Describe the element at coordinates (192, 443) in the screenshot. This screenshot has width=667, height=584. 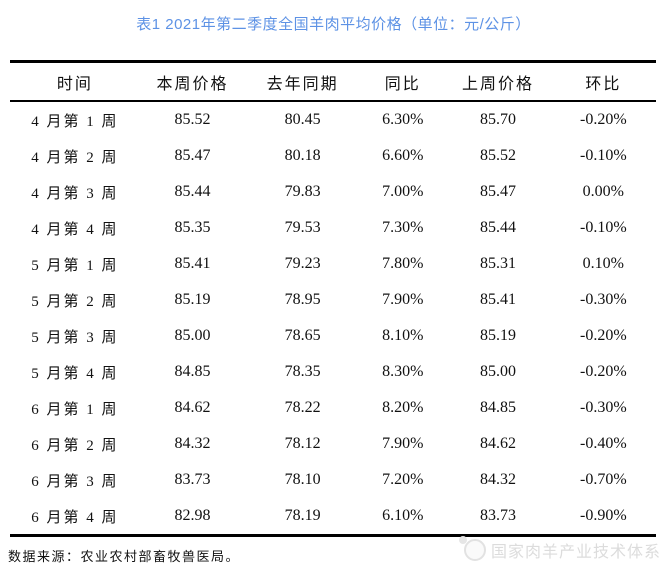
I see `this-week-price-cell: 84.32` at that location.